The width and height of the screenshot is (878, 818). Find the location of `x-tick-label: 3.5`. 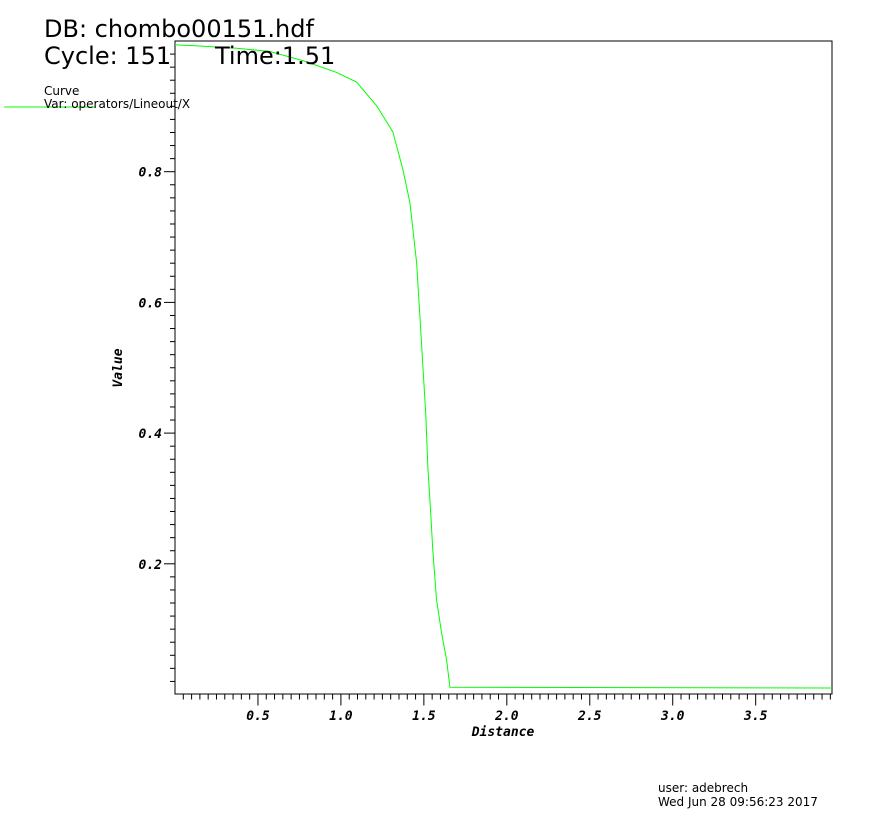

x-tick-label: 3.5 is located at coordinates (755, 716).